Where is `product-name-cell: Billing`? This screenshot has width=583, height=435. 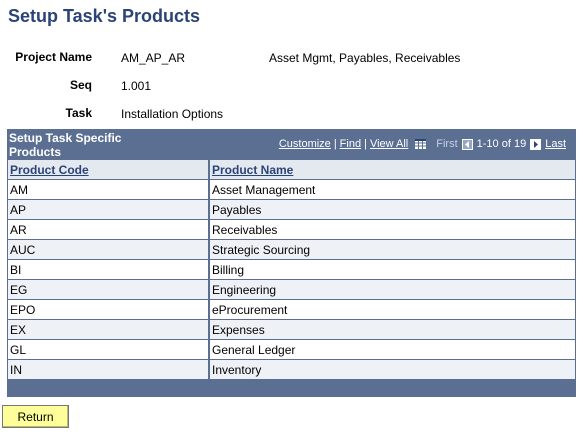
product-name-cell: Billing is located at coordinates (392, 269).